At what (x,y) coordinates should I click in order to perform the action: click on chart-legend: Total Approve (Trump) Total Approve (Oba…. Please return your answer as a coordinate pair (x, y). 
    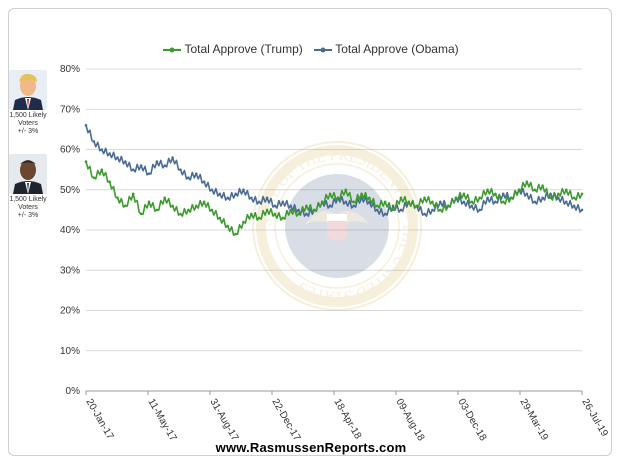
    Looking at the image, I should click on (311, 49).